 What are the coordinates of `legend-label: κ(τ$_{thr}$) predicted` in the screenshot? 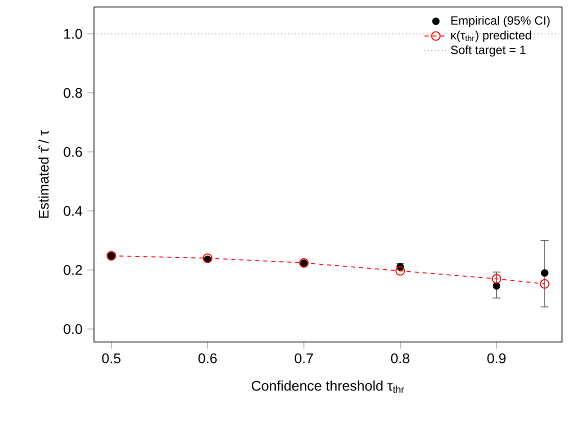 It's located at (491, 36).